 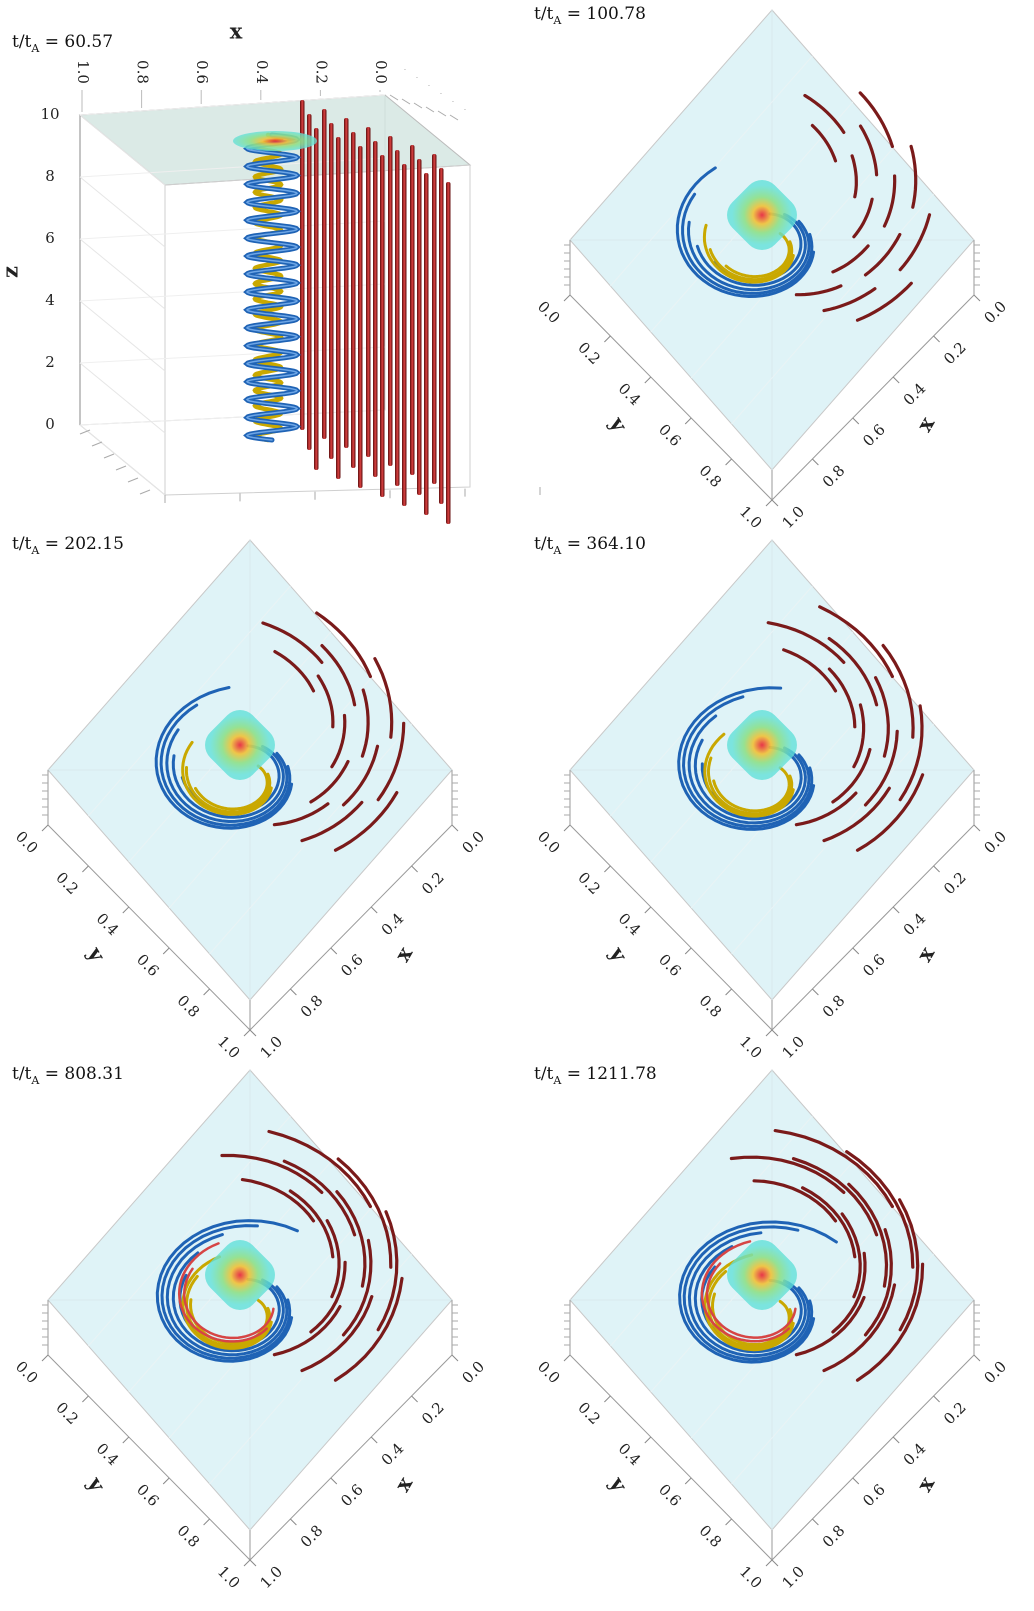 I want to click on time-label: t/tA = 100.78, so click(x=590, y=15).